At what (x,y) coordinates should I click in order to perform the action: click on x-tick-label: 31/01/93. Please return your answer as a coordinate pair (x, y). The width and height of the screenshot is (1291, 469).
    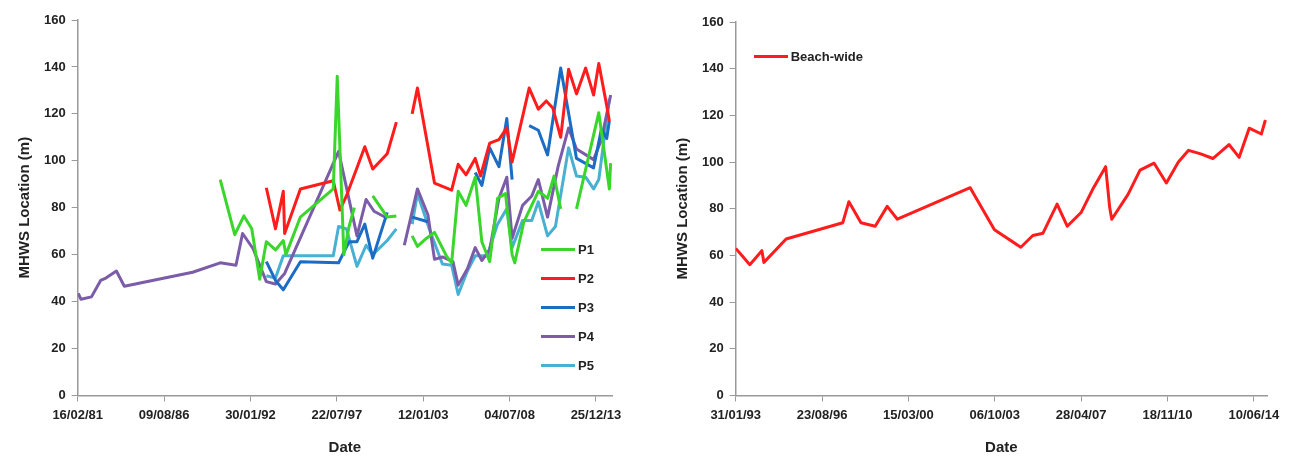
    Looking at the image, I should click on (735, 414).